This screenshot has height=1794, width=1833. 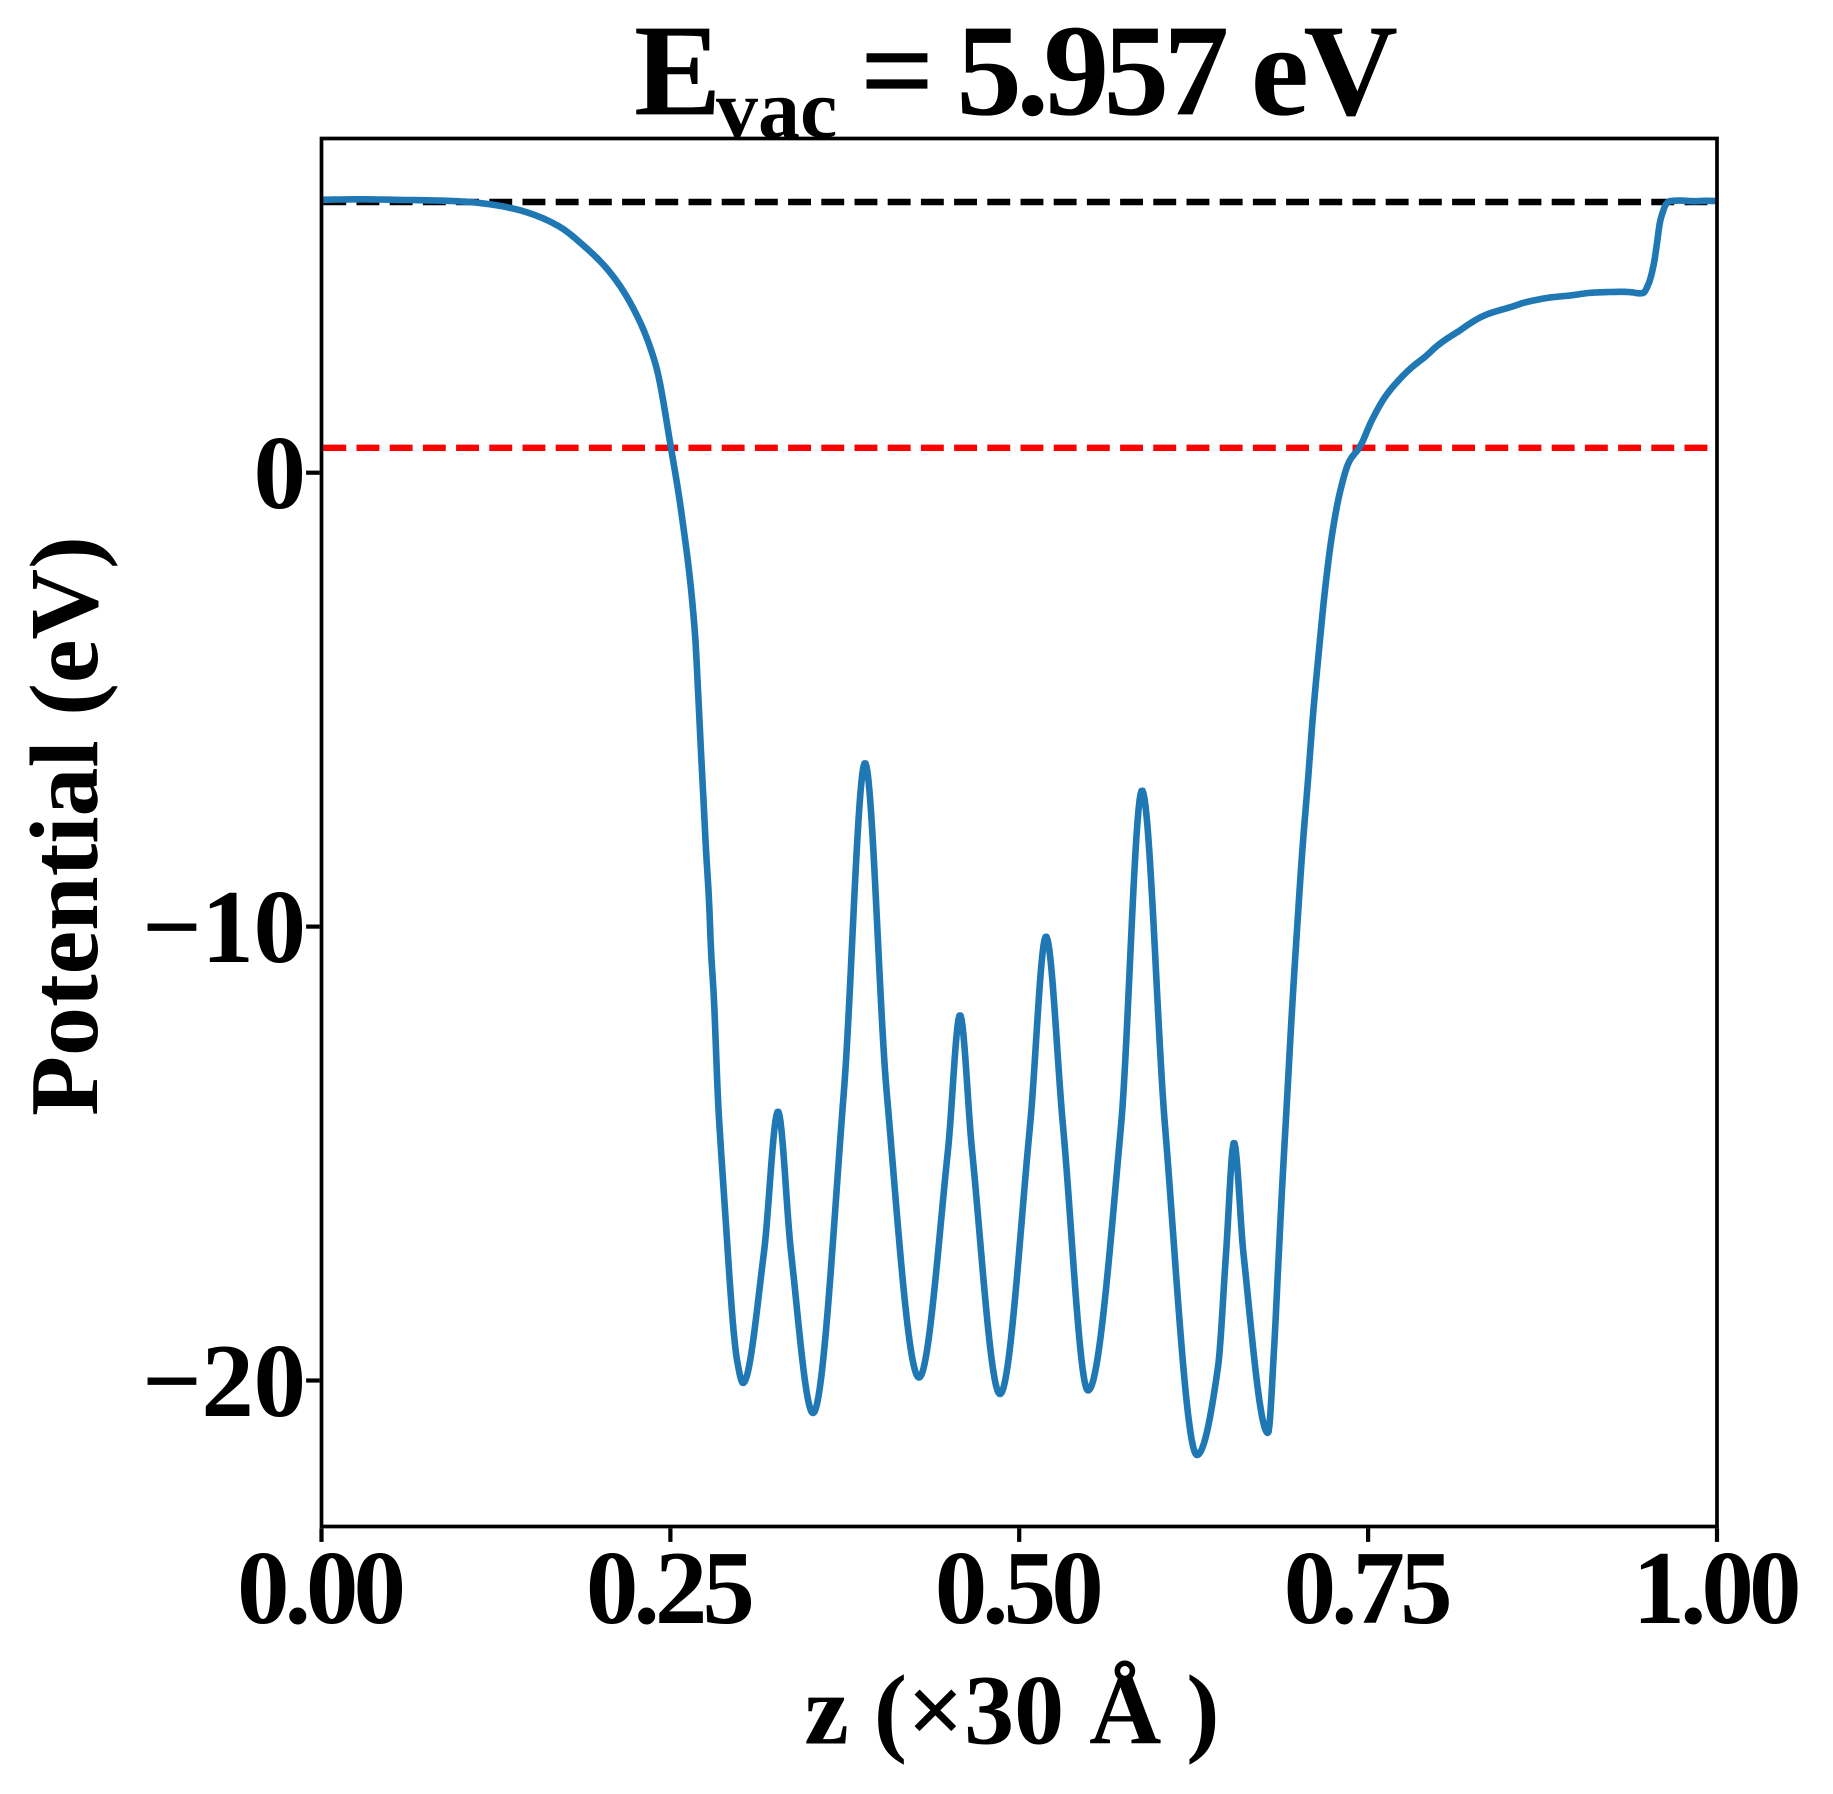 I want to click on svg-text: −10, so click(x=224, y=926).